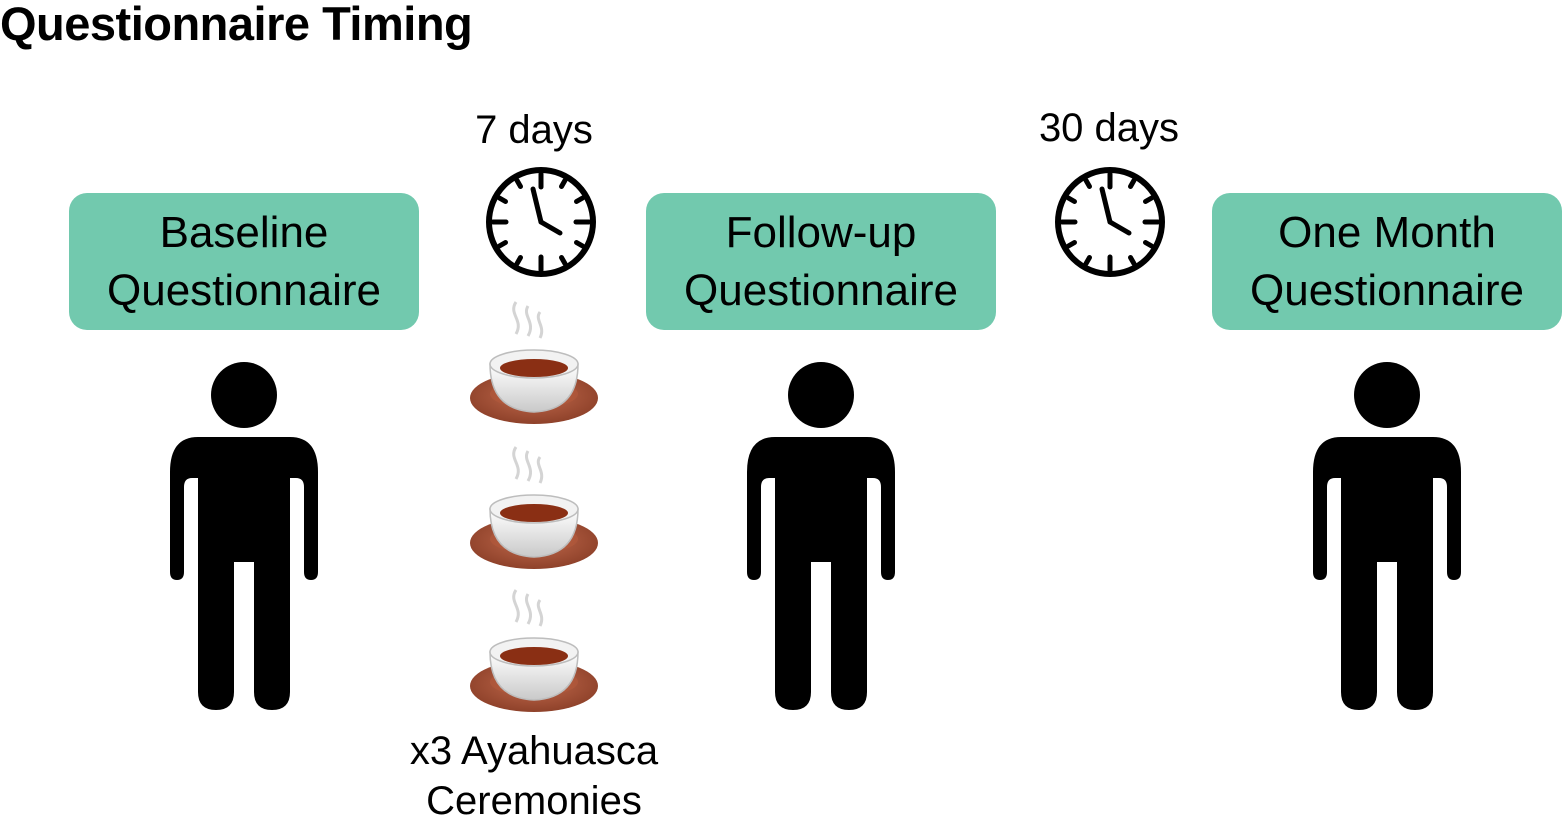 The image size is (1563, 826). What do you see at coordinates (1387, 232) in the screenshot?
I see `stage-label-line1: One Month` at bounding box center [1387, 232].